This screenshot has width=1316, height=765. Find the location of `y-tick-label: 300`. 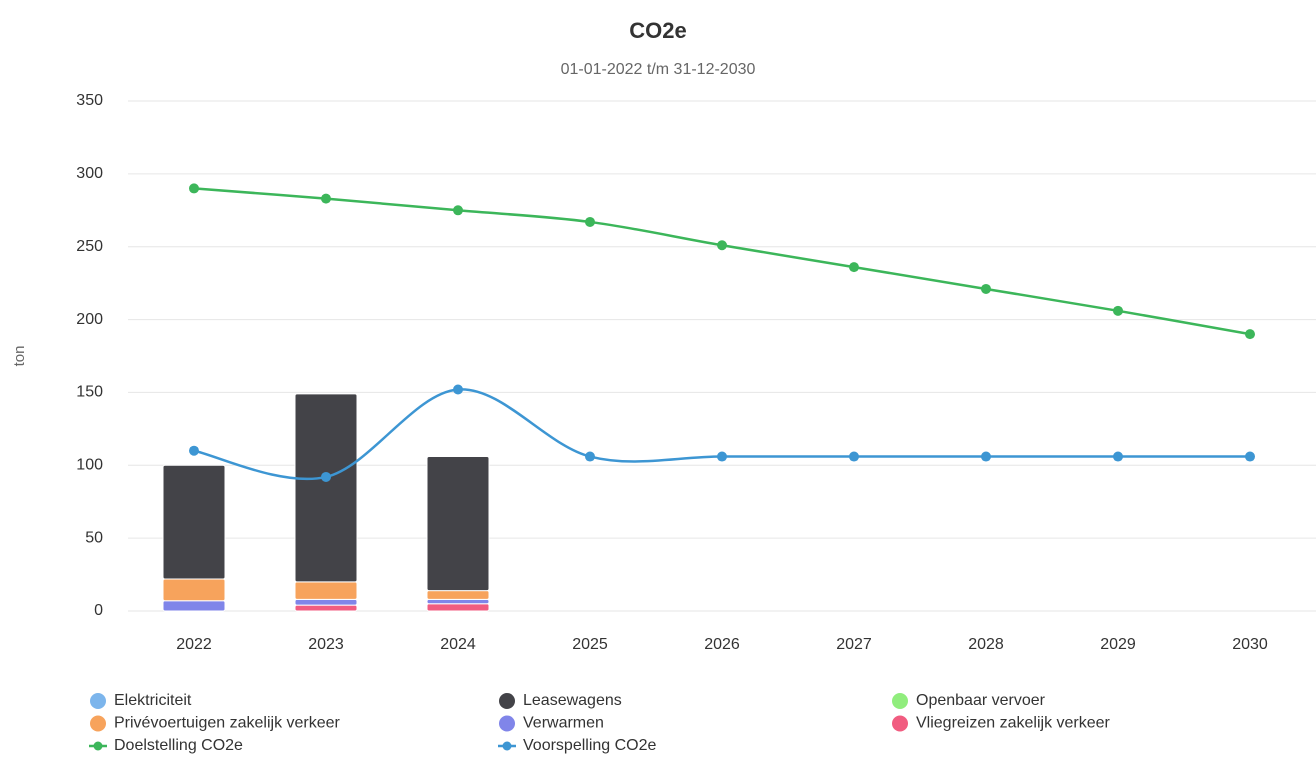

y-tick-label: 300 is located at coordinates (89, 173).